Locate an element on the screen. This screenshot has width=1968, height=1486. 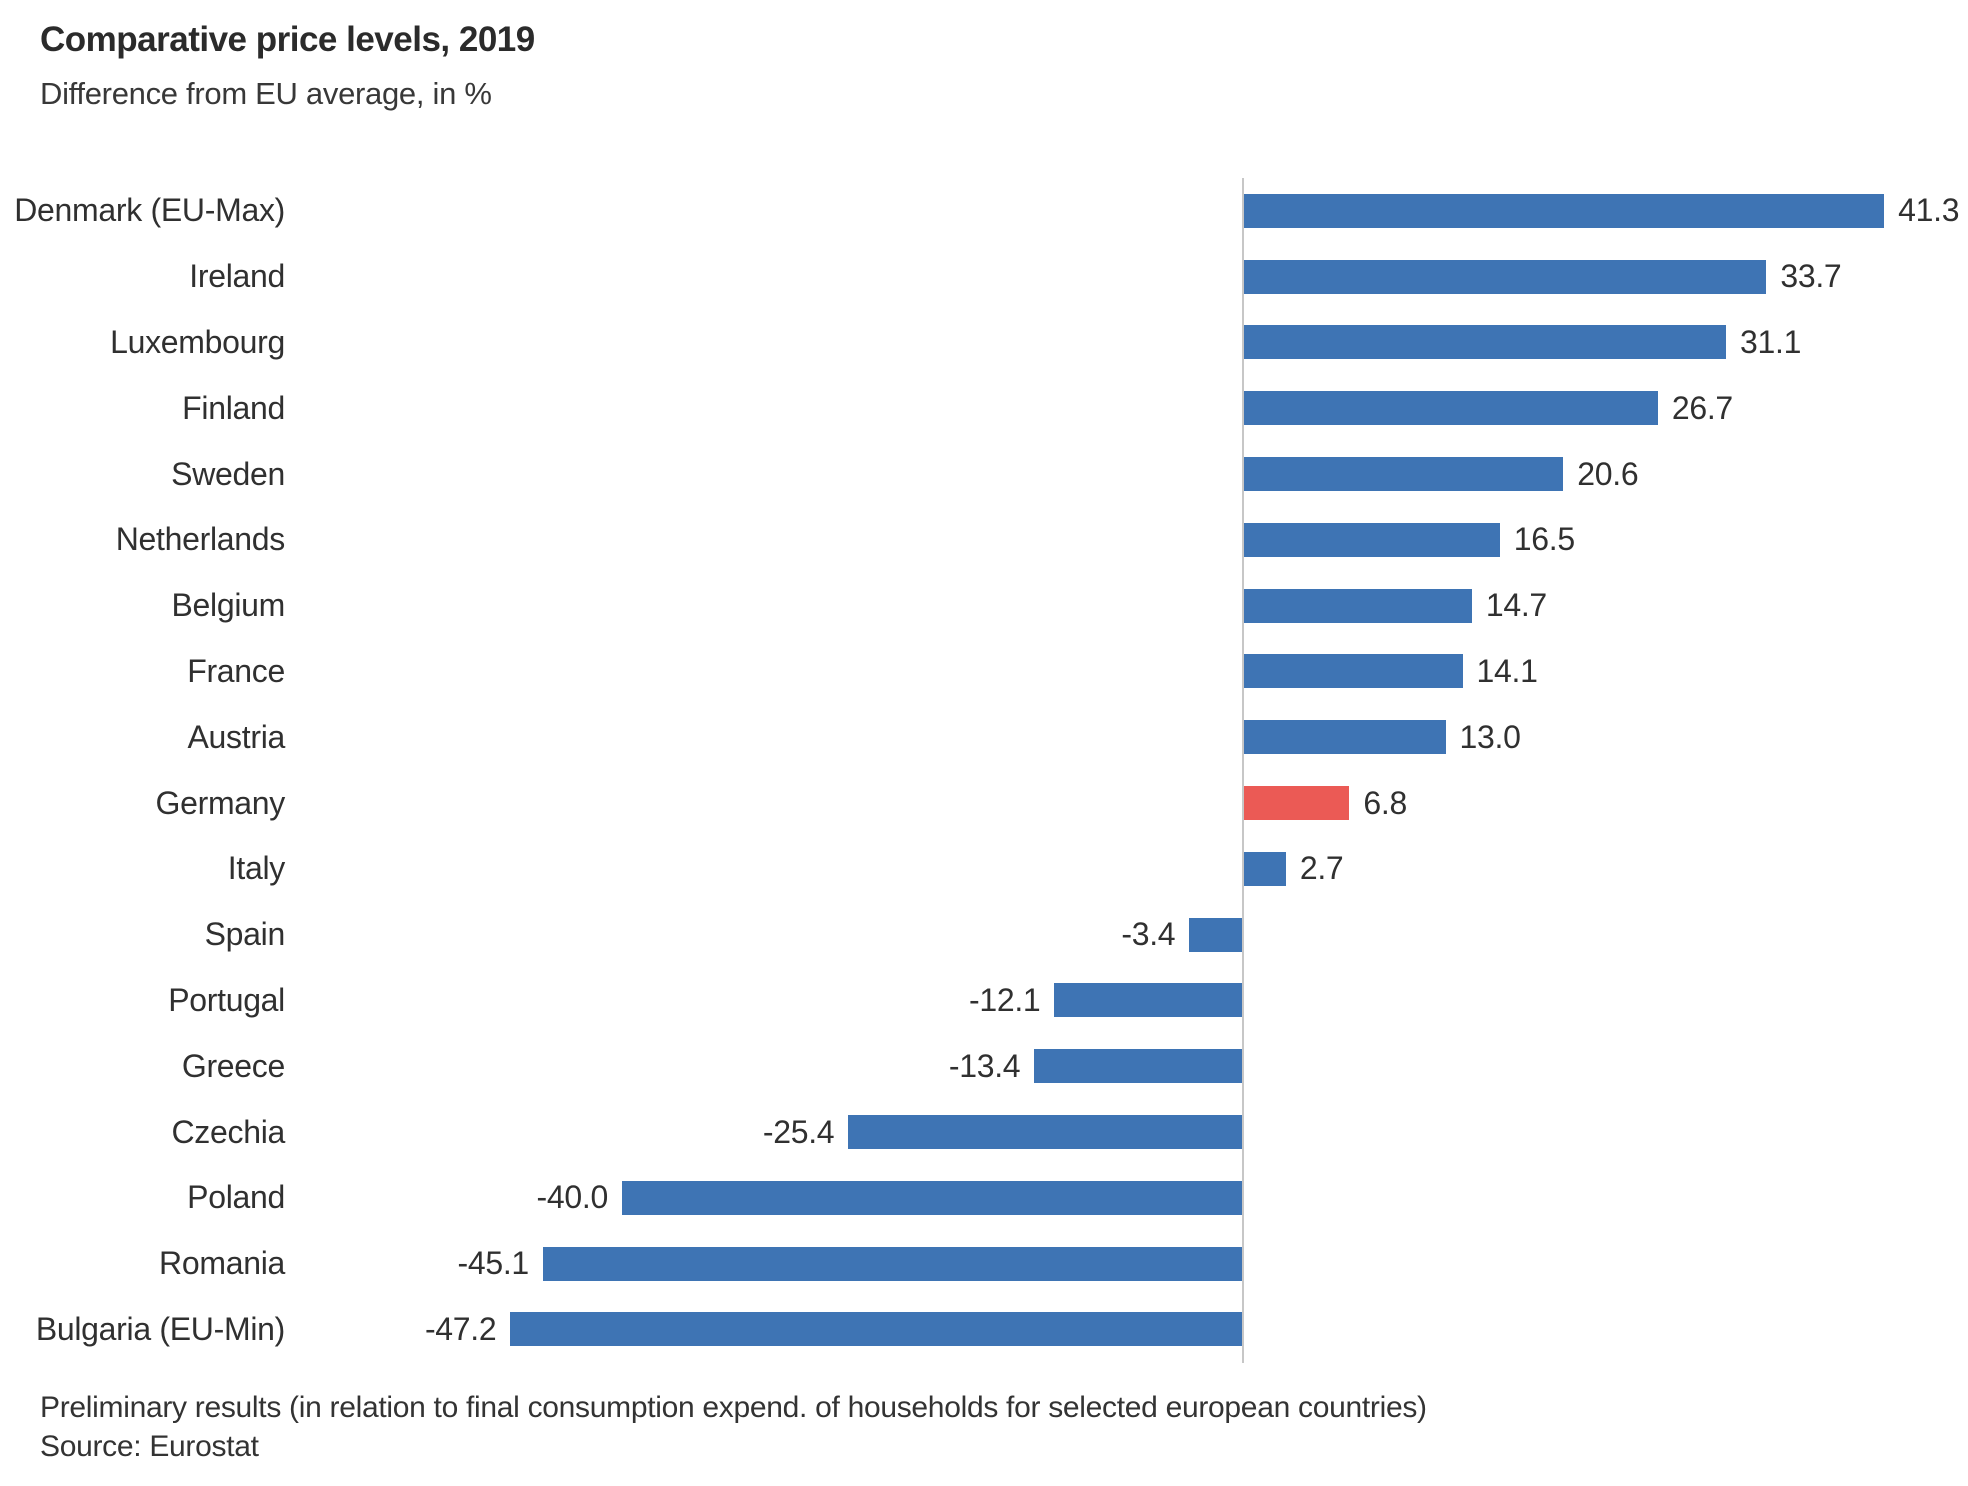
chart-row-greece: Greece -13.4 is located at coordinates (984, 1066).